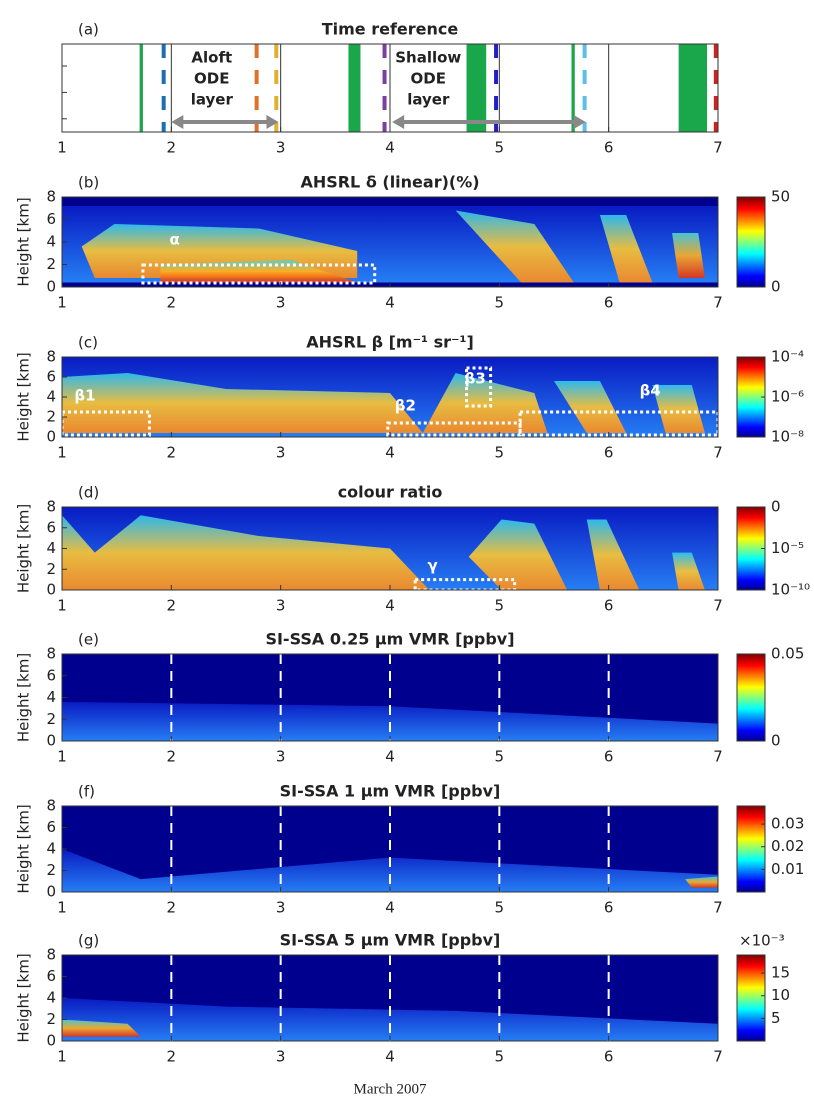  What do you see at coordinates (88, 941) in the screenshot?
I see `panel-label: (g)` at bounding box center [88, 941].